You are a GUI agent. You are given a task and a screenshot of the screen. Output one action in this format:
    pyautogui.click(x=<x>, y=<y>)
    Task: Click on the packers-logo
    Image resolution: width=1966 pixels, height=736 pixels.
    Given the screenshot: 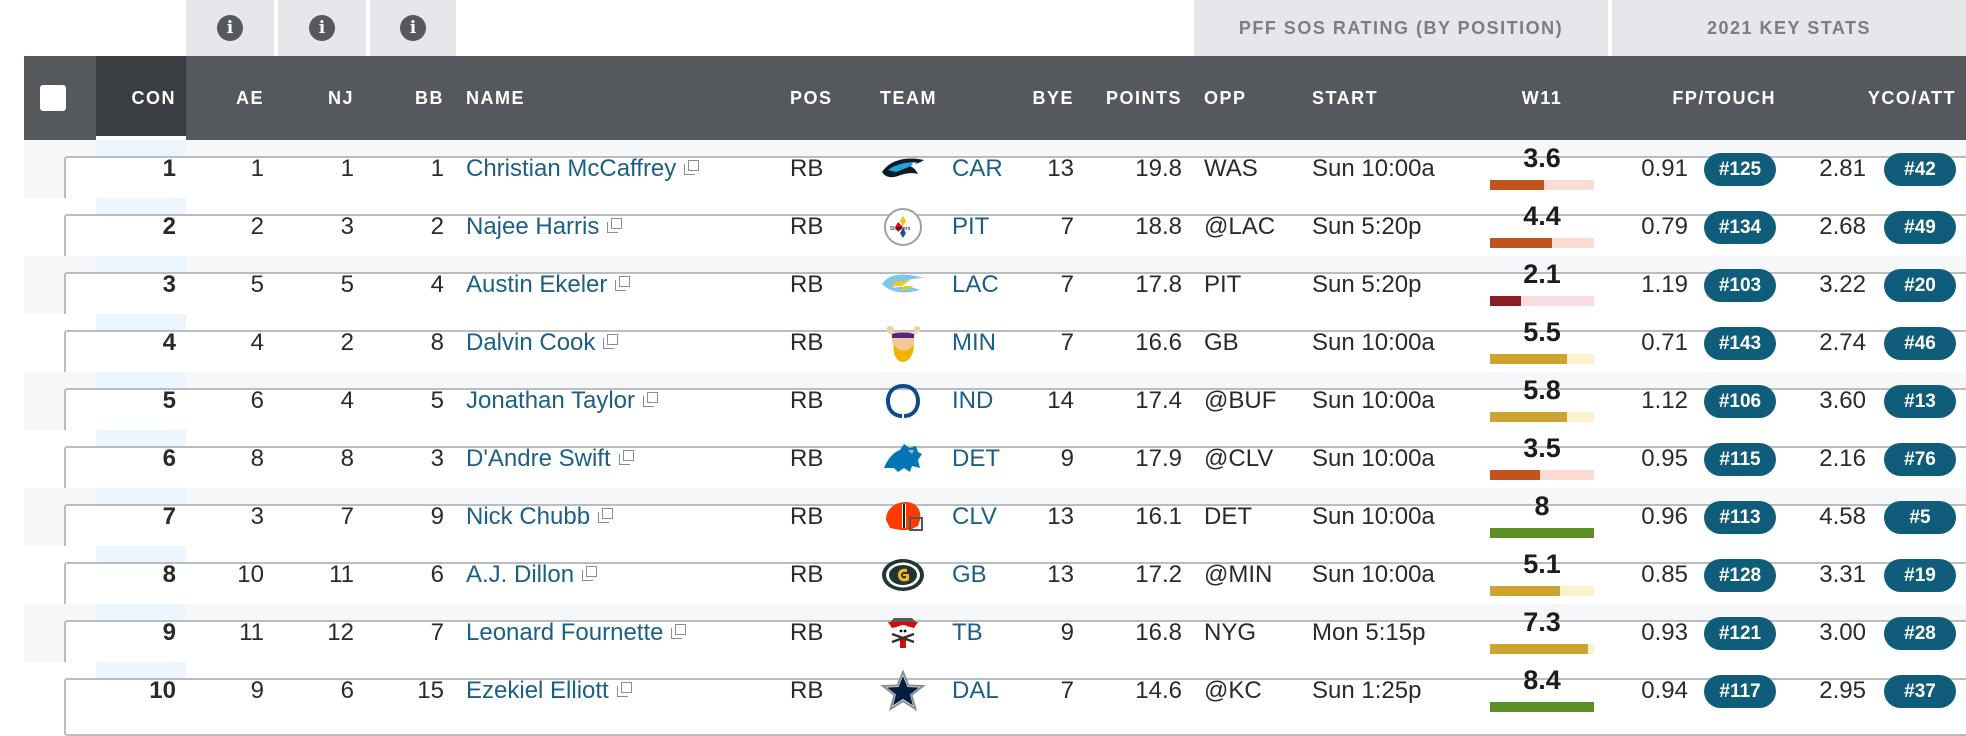 What is the action you would take?
    pyautogui.click(x=903, y=575)
    